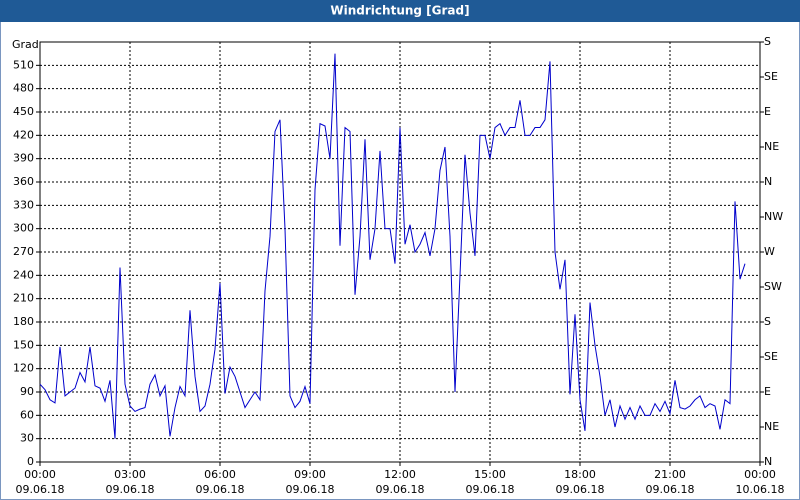 This screenshot has width=800, height=500. Describe the element at coordinates (25, 44) in the screenshot. I see `y-axis-label: Grad` at that location.